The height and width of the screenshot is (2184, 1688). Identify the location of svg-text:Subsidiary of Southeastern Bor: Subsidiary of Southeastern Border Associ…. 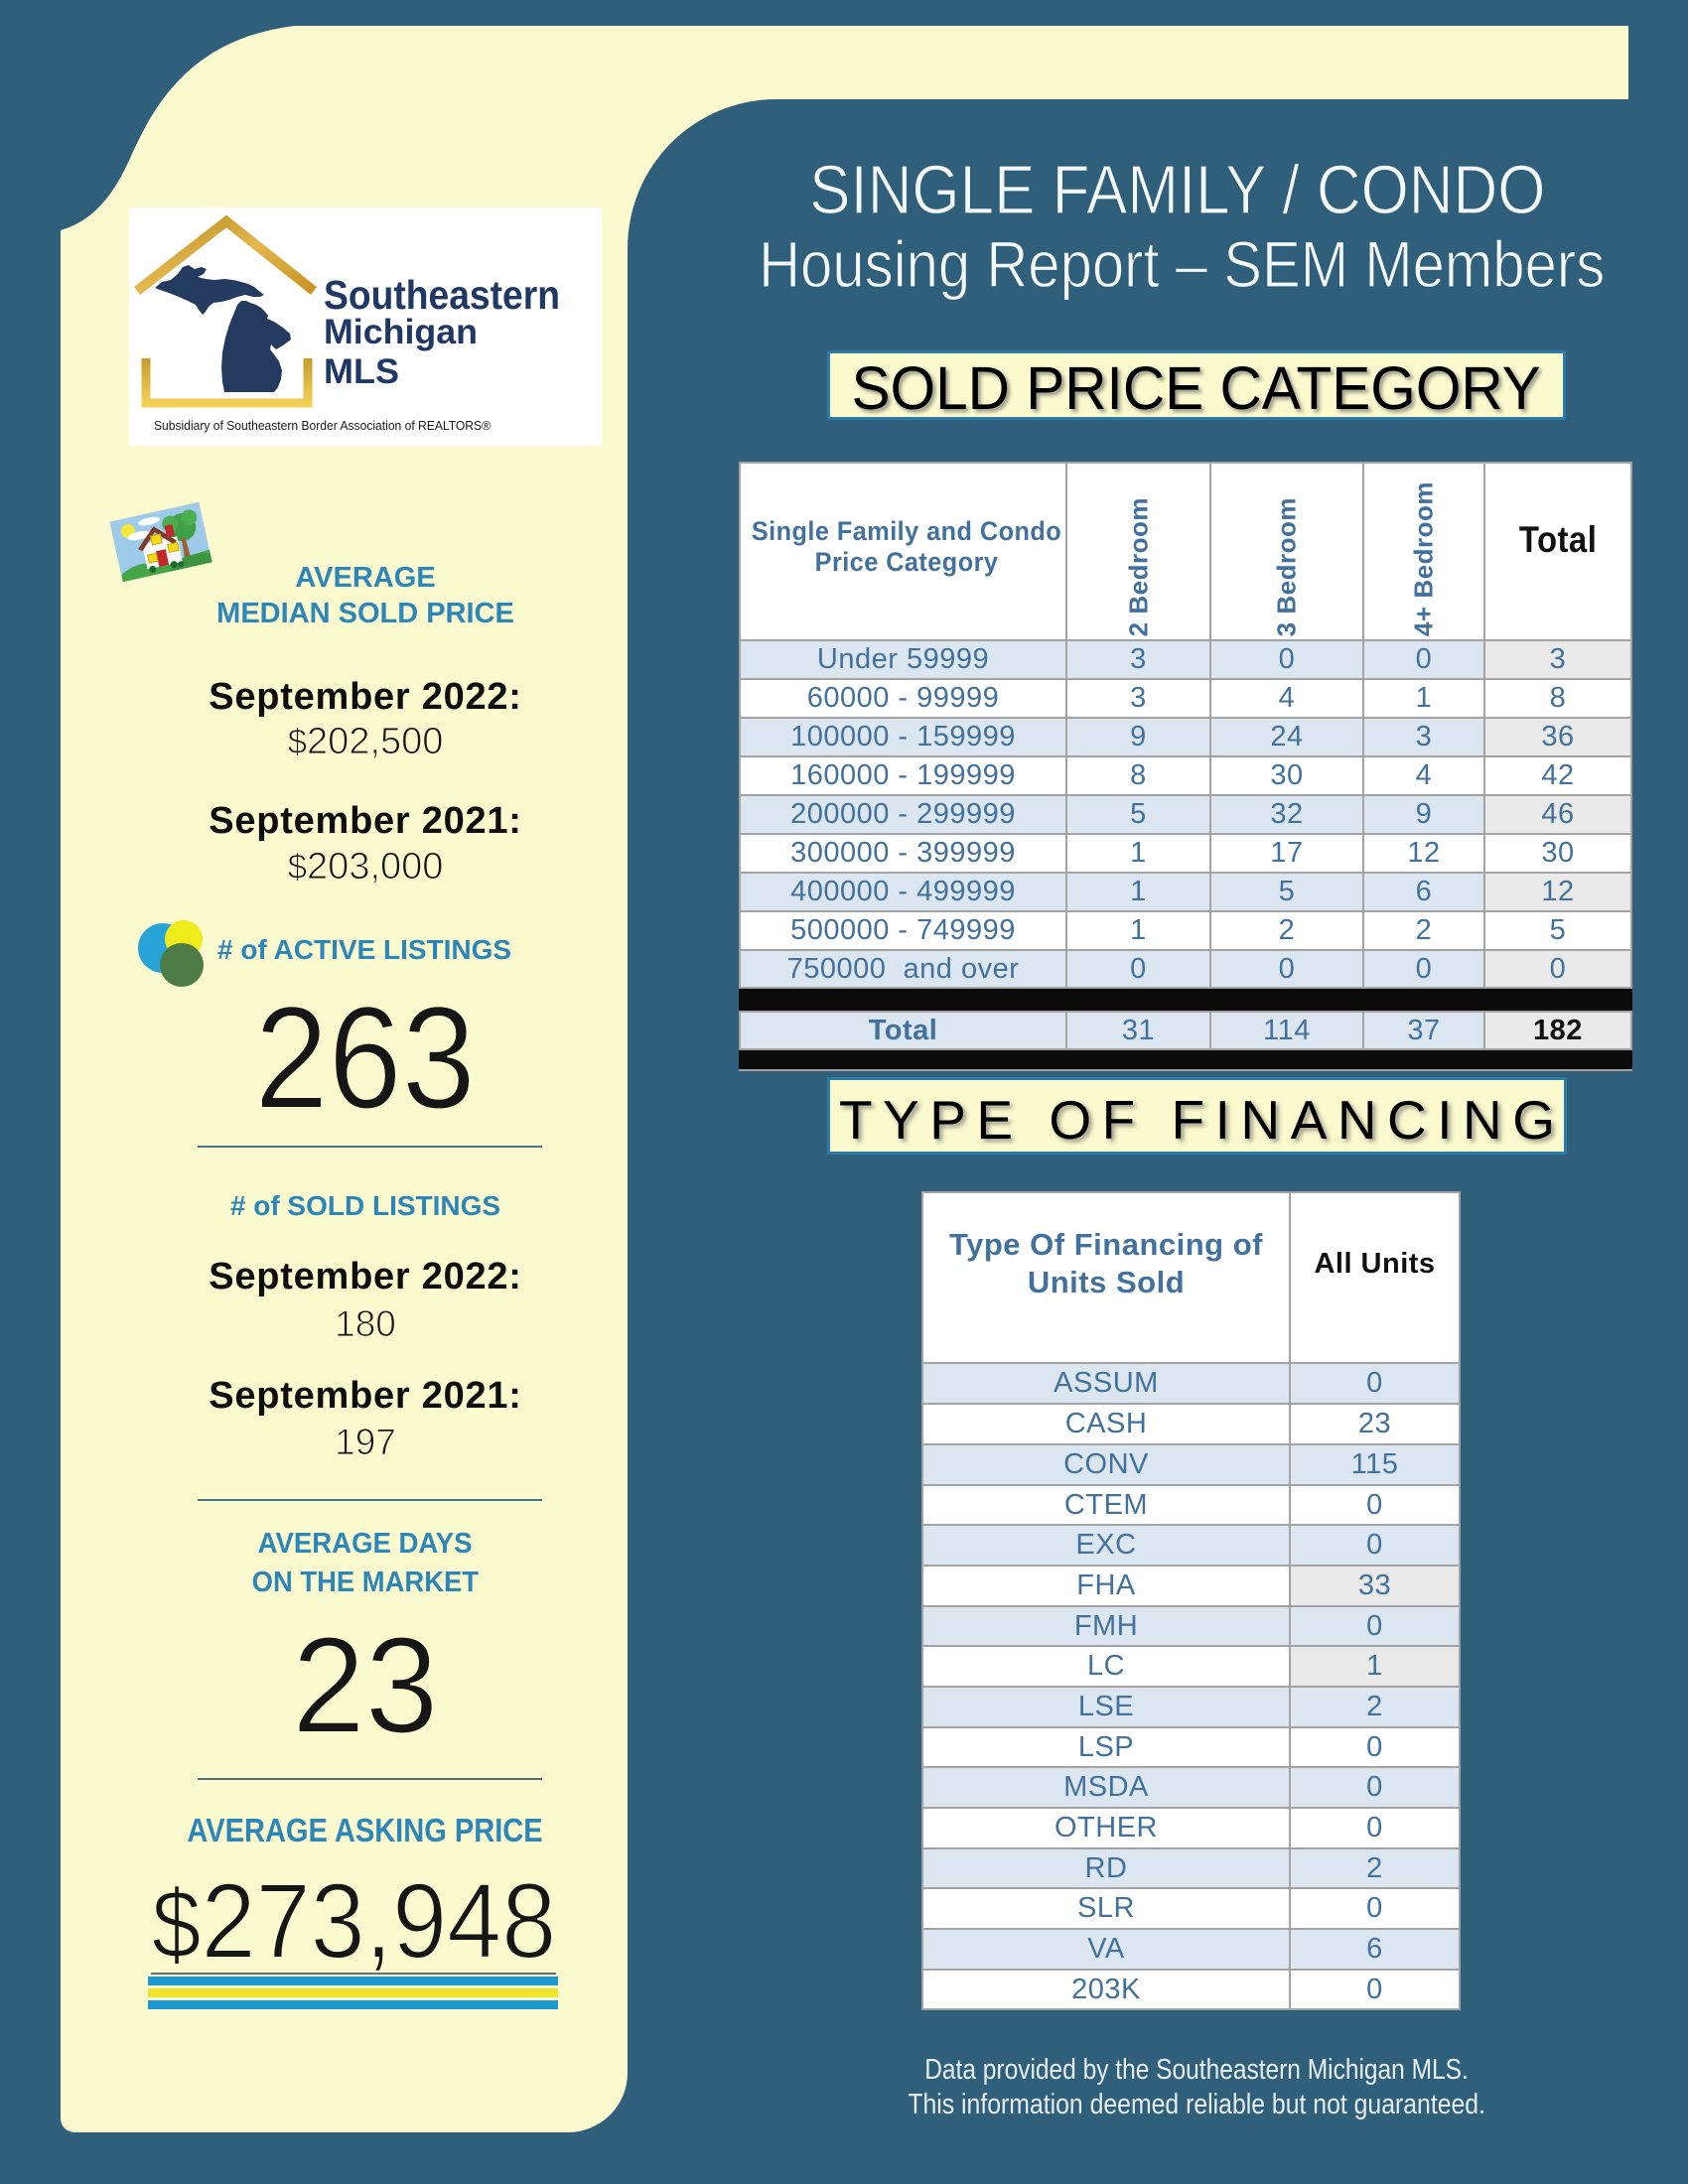
(323, 426).